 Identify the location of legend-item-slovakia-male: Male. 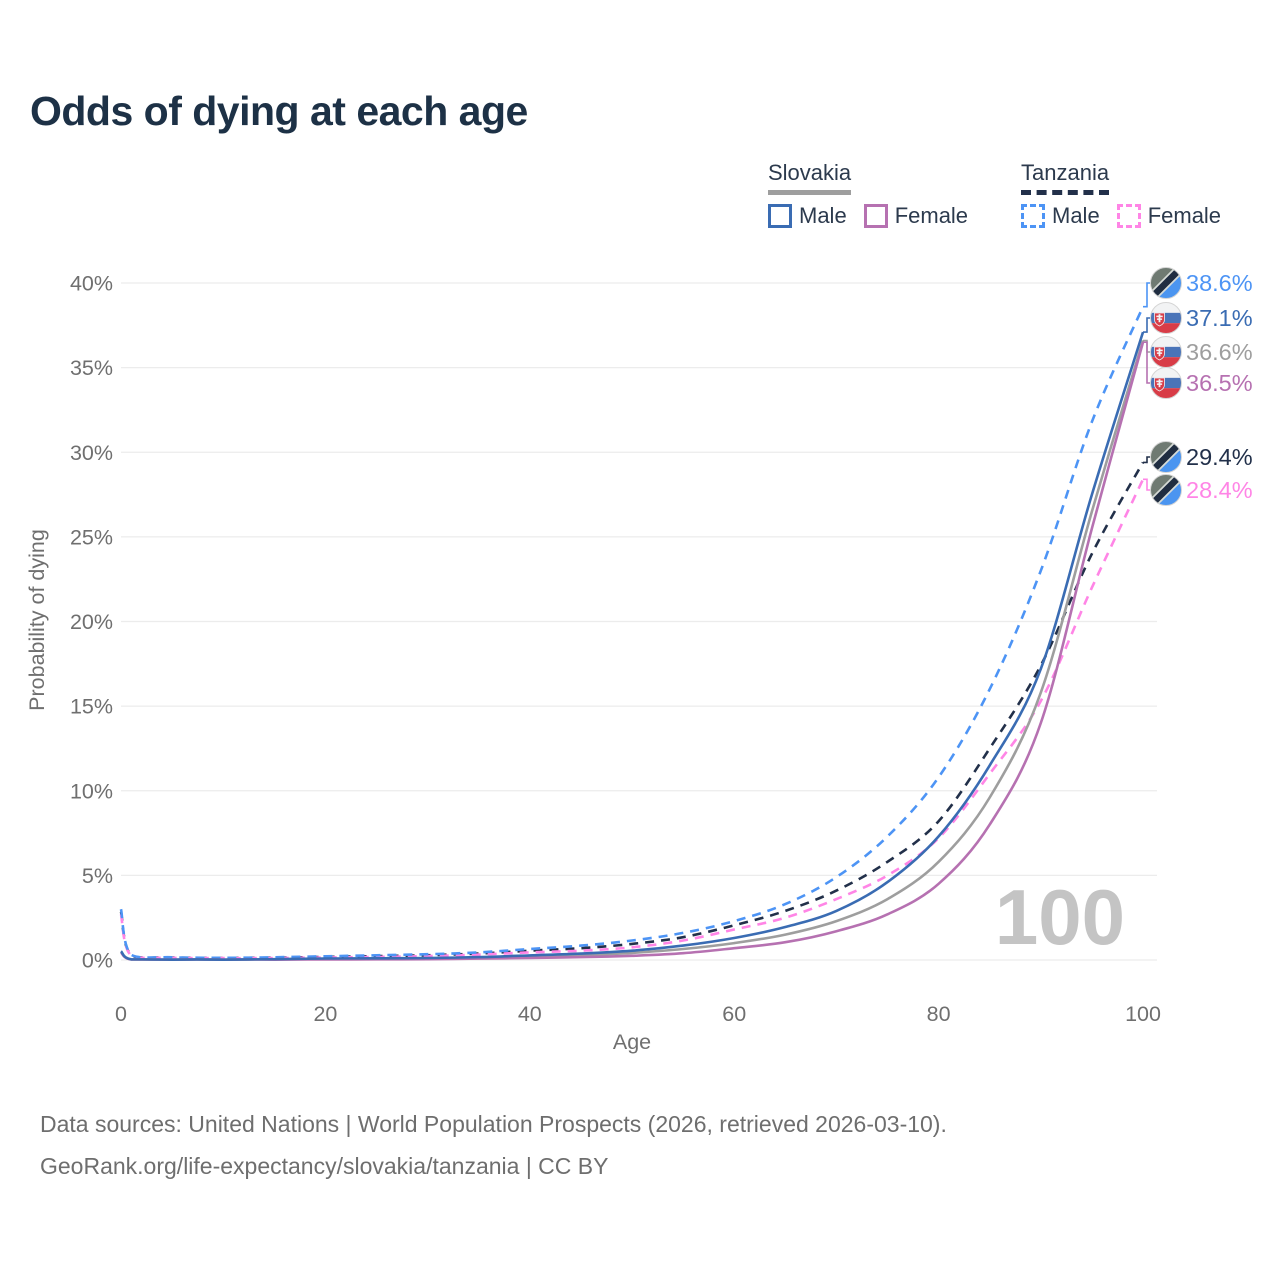
(807, 216).